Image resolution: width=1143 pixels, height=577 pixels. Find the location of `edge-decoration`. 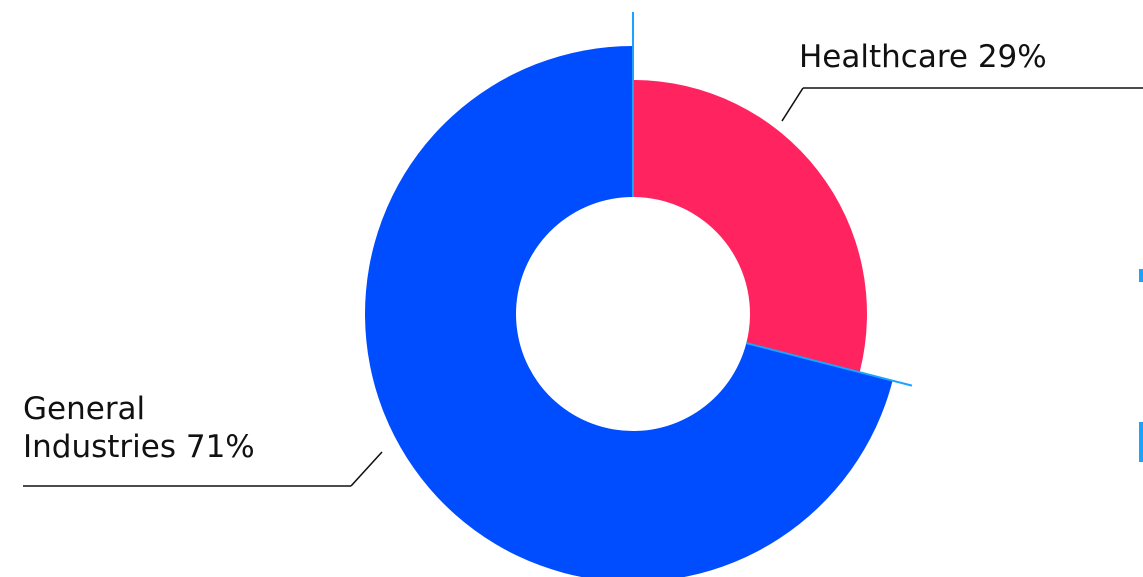

edge-decoration is located at coordinates (1141, 365).